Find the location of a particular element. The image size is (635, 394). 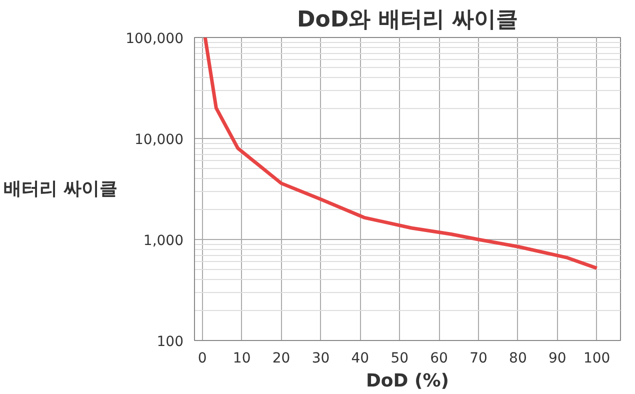

x-tick-label: 30 is located at coordinates (321, 358).